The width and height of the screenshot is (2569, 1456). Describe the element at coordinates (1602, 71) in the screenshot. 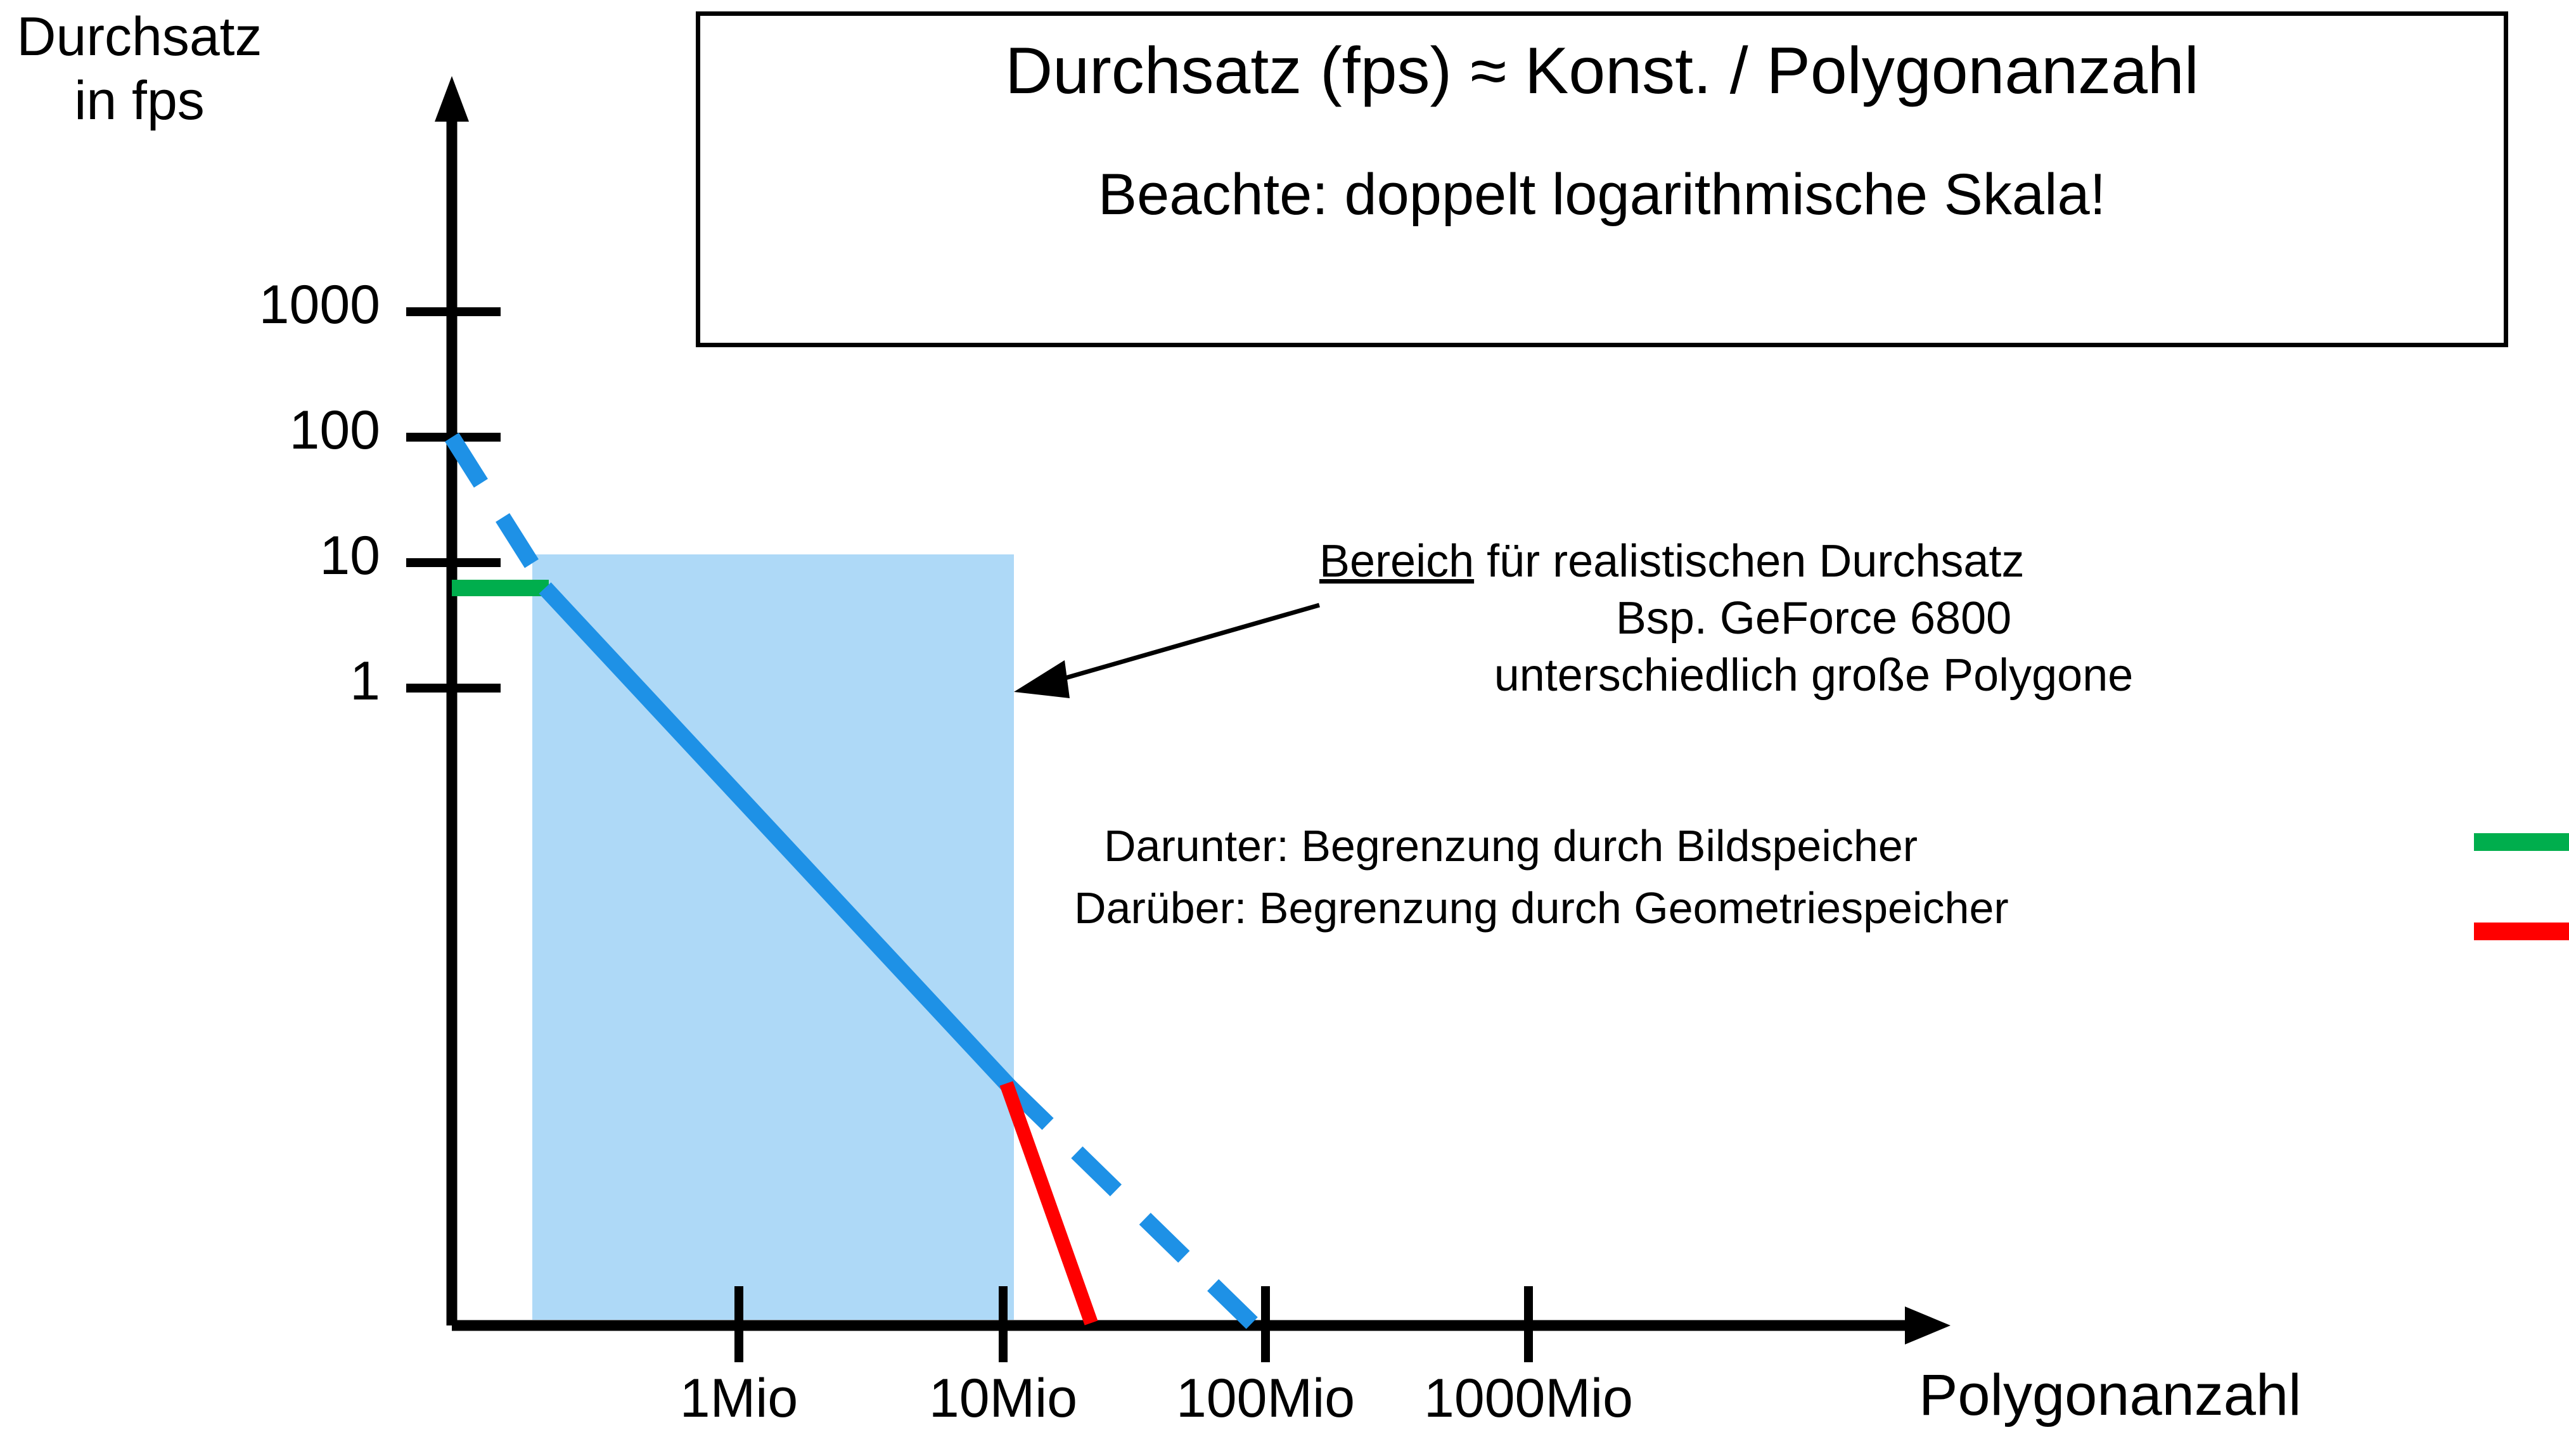

I see `title-formula: Durchsatz (fps) ≈ Konst. / Polygonanzahl` at that location.